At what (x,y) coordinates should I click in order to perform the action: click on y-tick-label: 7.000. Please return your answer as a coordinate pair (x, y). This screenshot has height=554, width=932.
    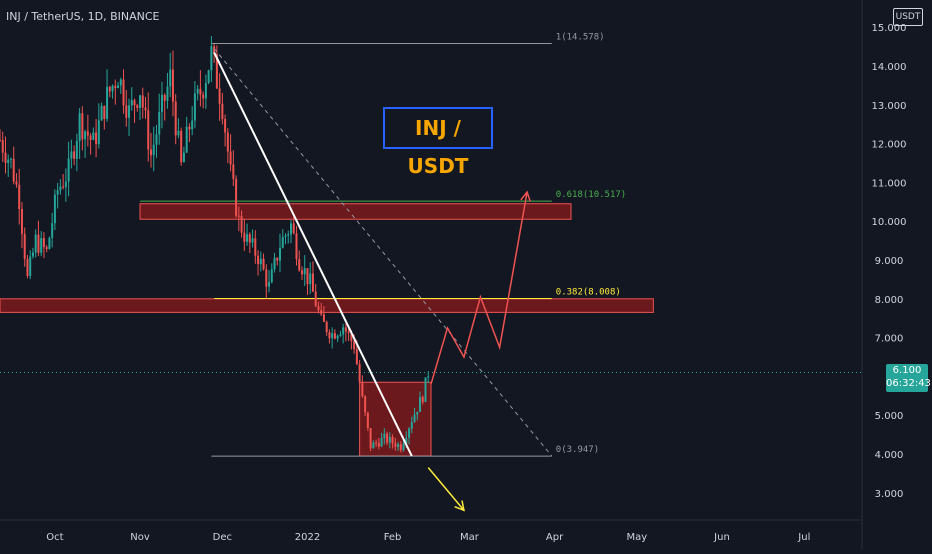
    Looking at the image, I should click on (889, 339).